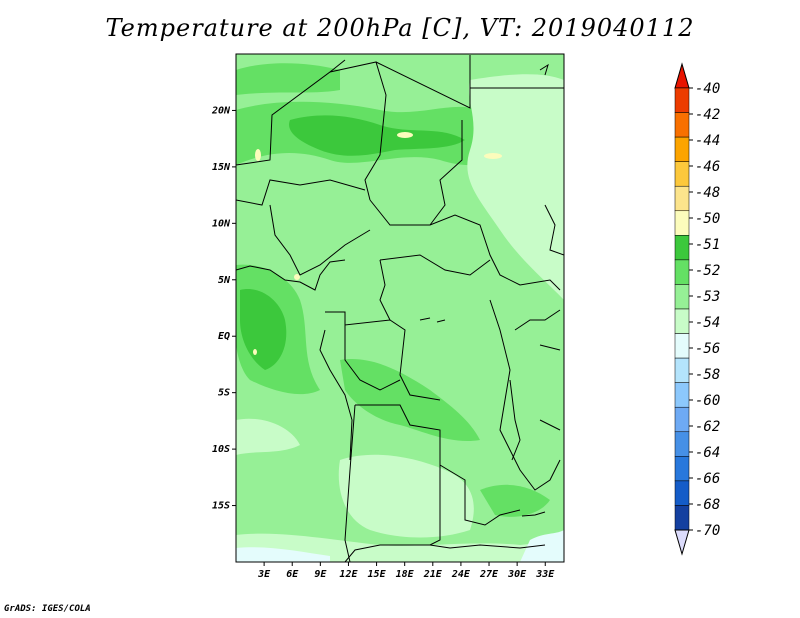  What do you see at coordinates (707, 323) in the screenshot?
I see `colorbar-label: -54` at bounding box center [707, 323].